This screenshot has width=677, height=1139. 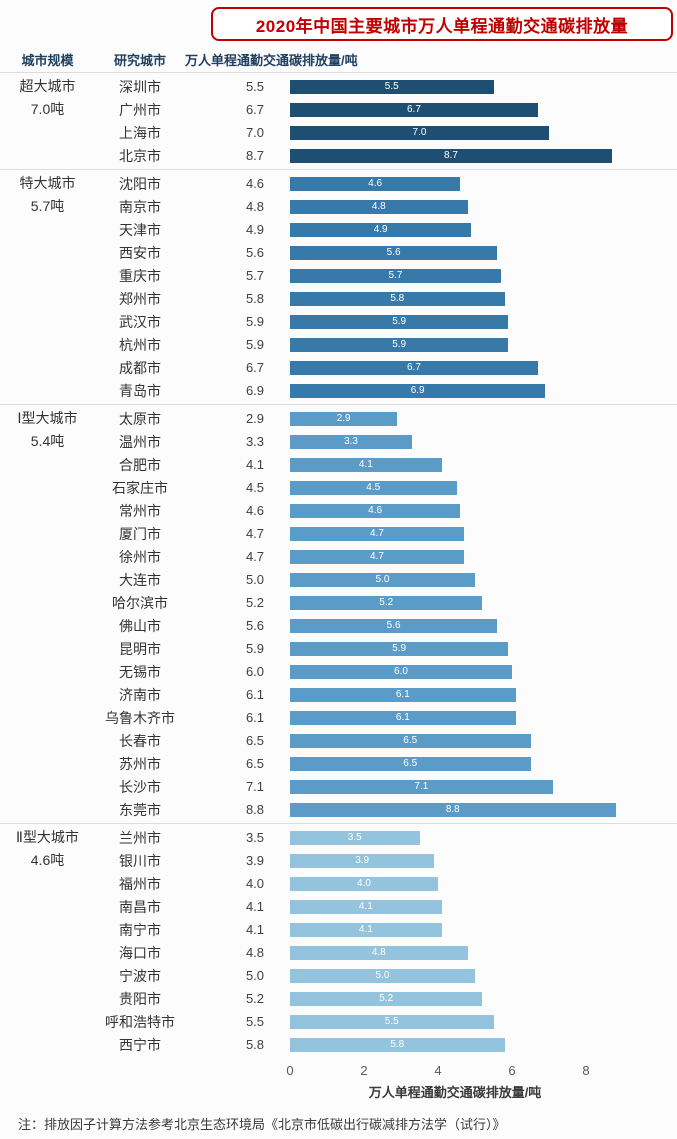 What do you see at coordinates (386, 121) in the screenshot?
I see `group-rows: 深圳市 5.5 5.5 广州市 6.7 6.7 上海市 7.0 7.0 北京市 8.7 8.7` at bounding box center [386, 121].